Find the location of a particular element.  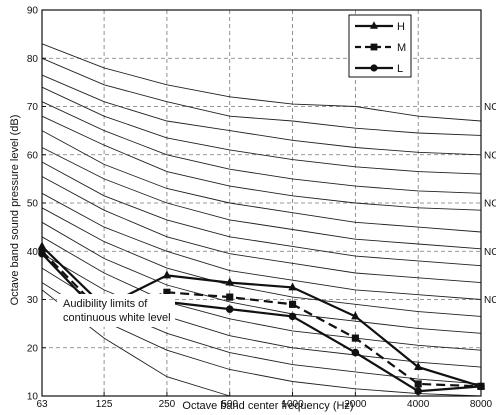

nc-labels: NC NC NC NC NC is located at coordinates (490, 204).